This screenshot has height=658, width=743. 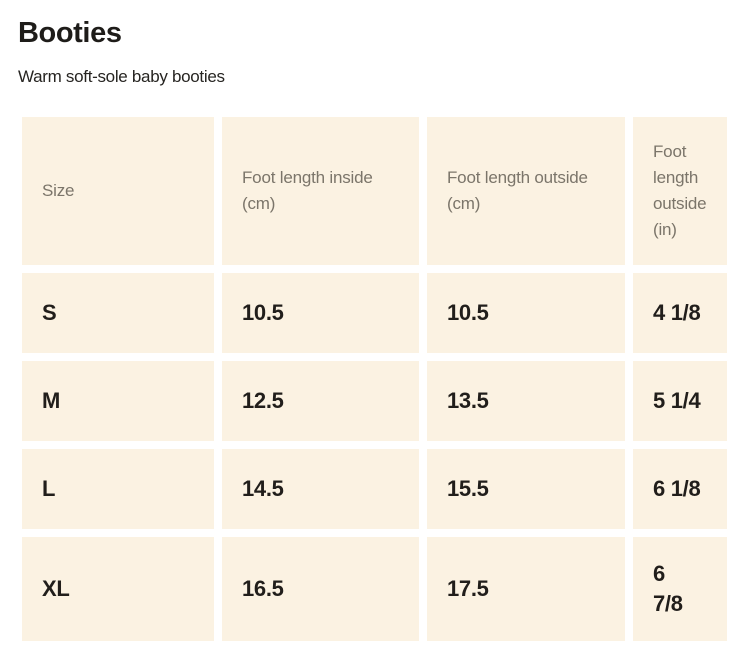 I want to click on table-cell-l-outside-cm: 15.5, so click(x=526, y=489).